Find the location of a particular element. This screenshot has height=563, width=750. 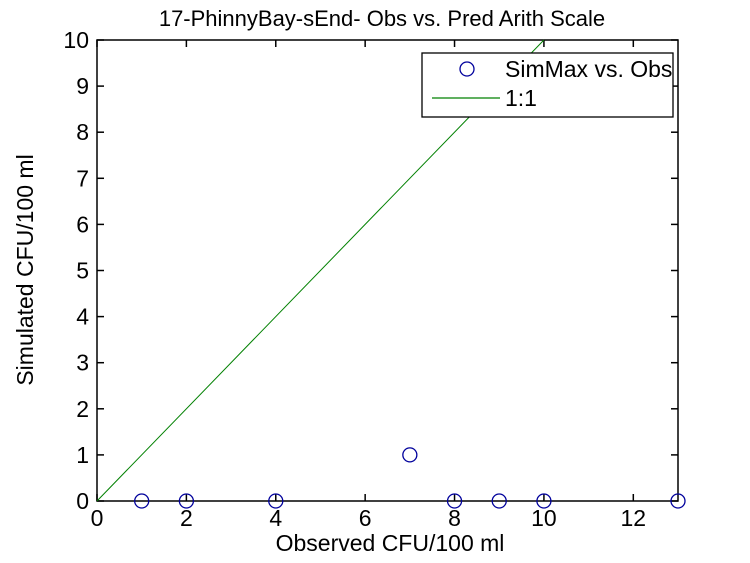

y-tick-label: 3 is located at coordinates (82, 363).